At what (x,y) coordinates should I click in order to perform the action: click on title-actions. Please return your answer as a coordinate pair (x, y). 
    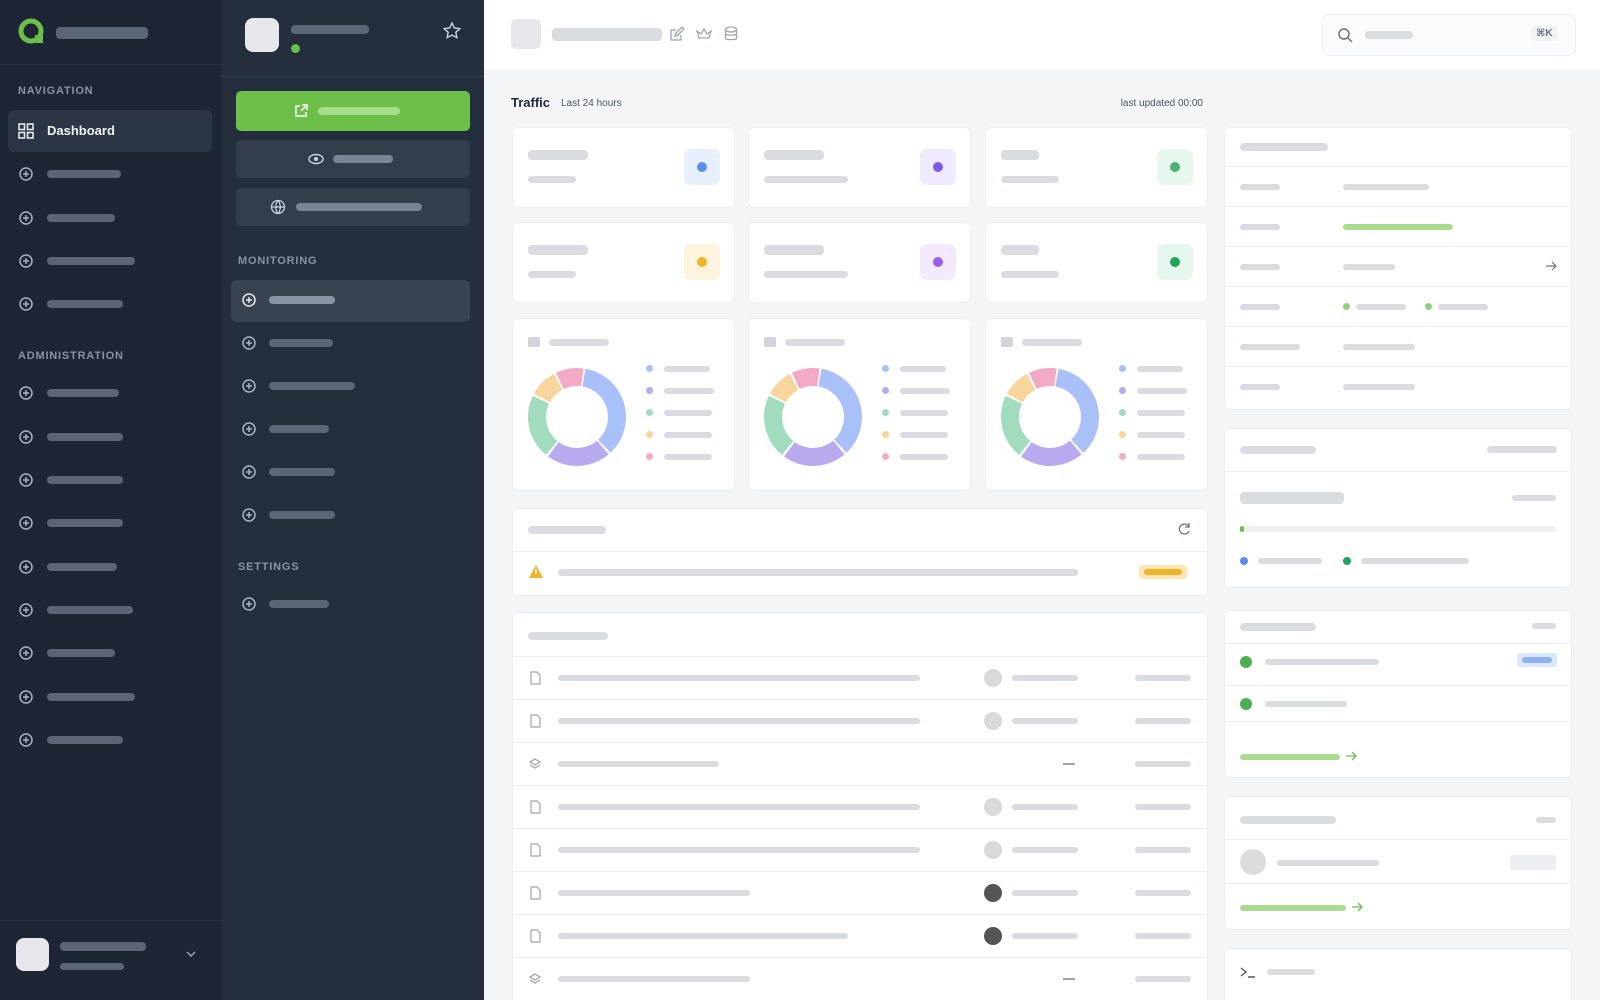
    Looking at the image, I should click on (709, 34).